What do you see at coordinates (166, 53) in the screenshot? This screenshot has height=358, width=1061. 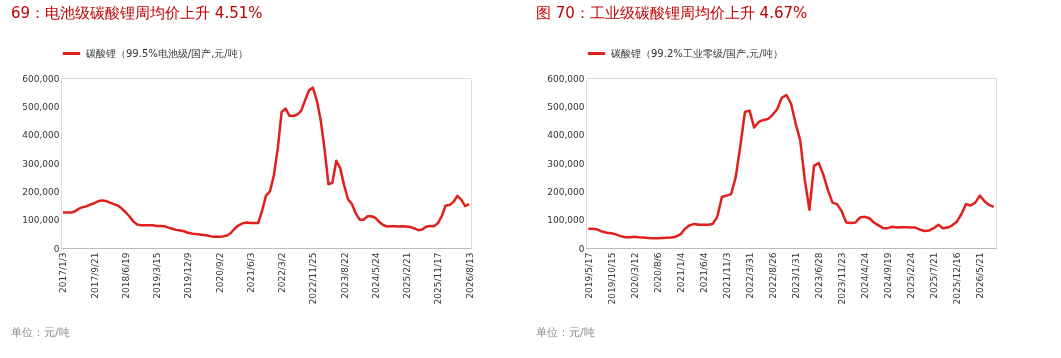 I see `legend-label: 碳酸锂（99.5%电池级/国产,元/吨）` at bounding box center [166, 53].